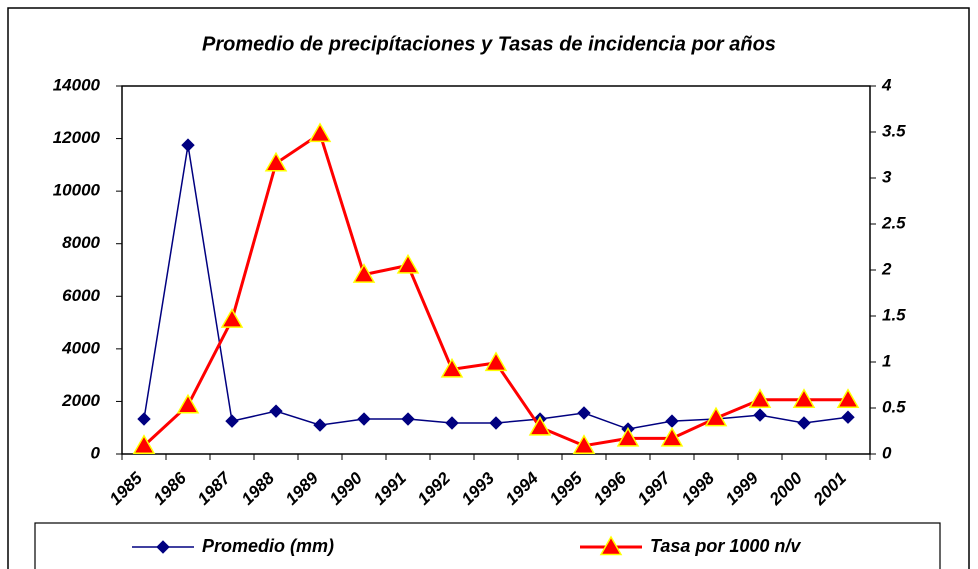  Describe the element at coordinates (887, 452) in the screenshot. I see `y2-tick-label: 0` at that location.